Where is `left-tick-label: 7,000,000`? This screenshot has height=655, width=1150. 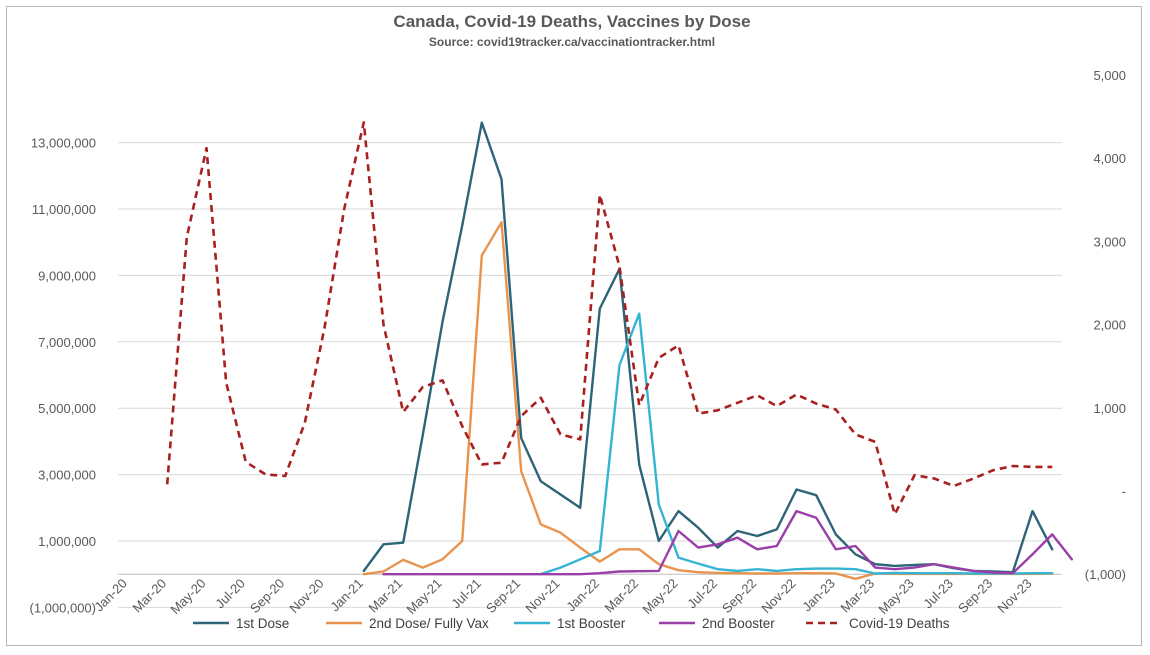 left-tick-label: 7,000,000 is located at coordinates (67, 342).